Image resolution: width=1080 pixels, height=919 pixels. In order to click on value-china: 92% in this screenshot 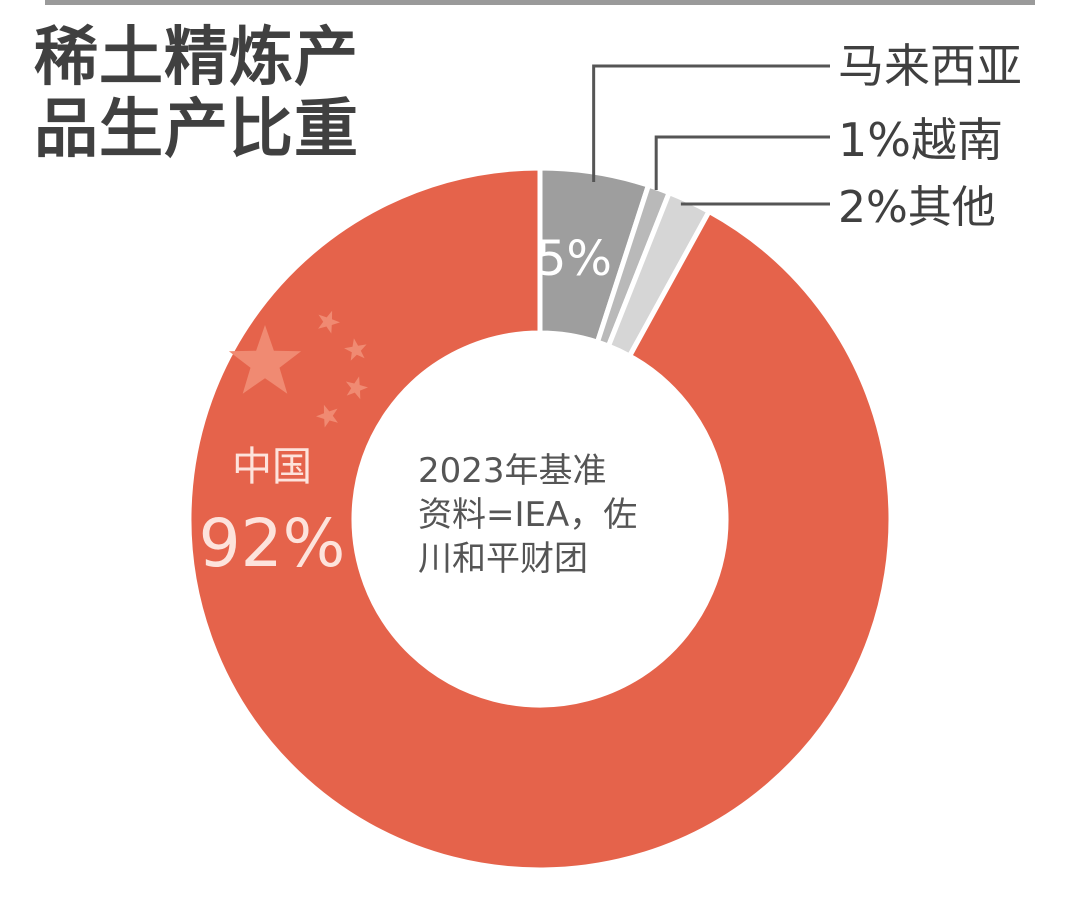, I will do `click(272, 543)`.